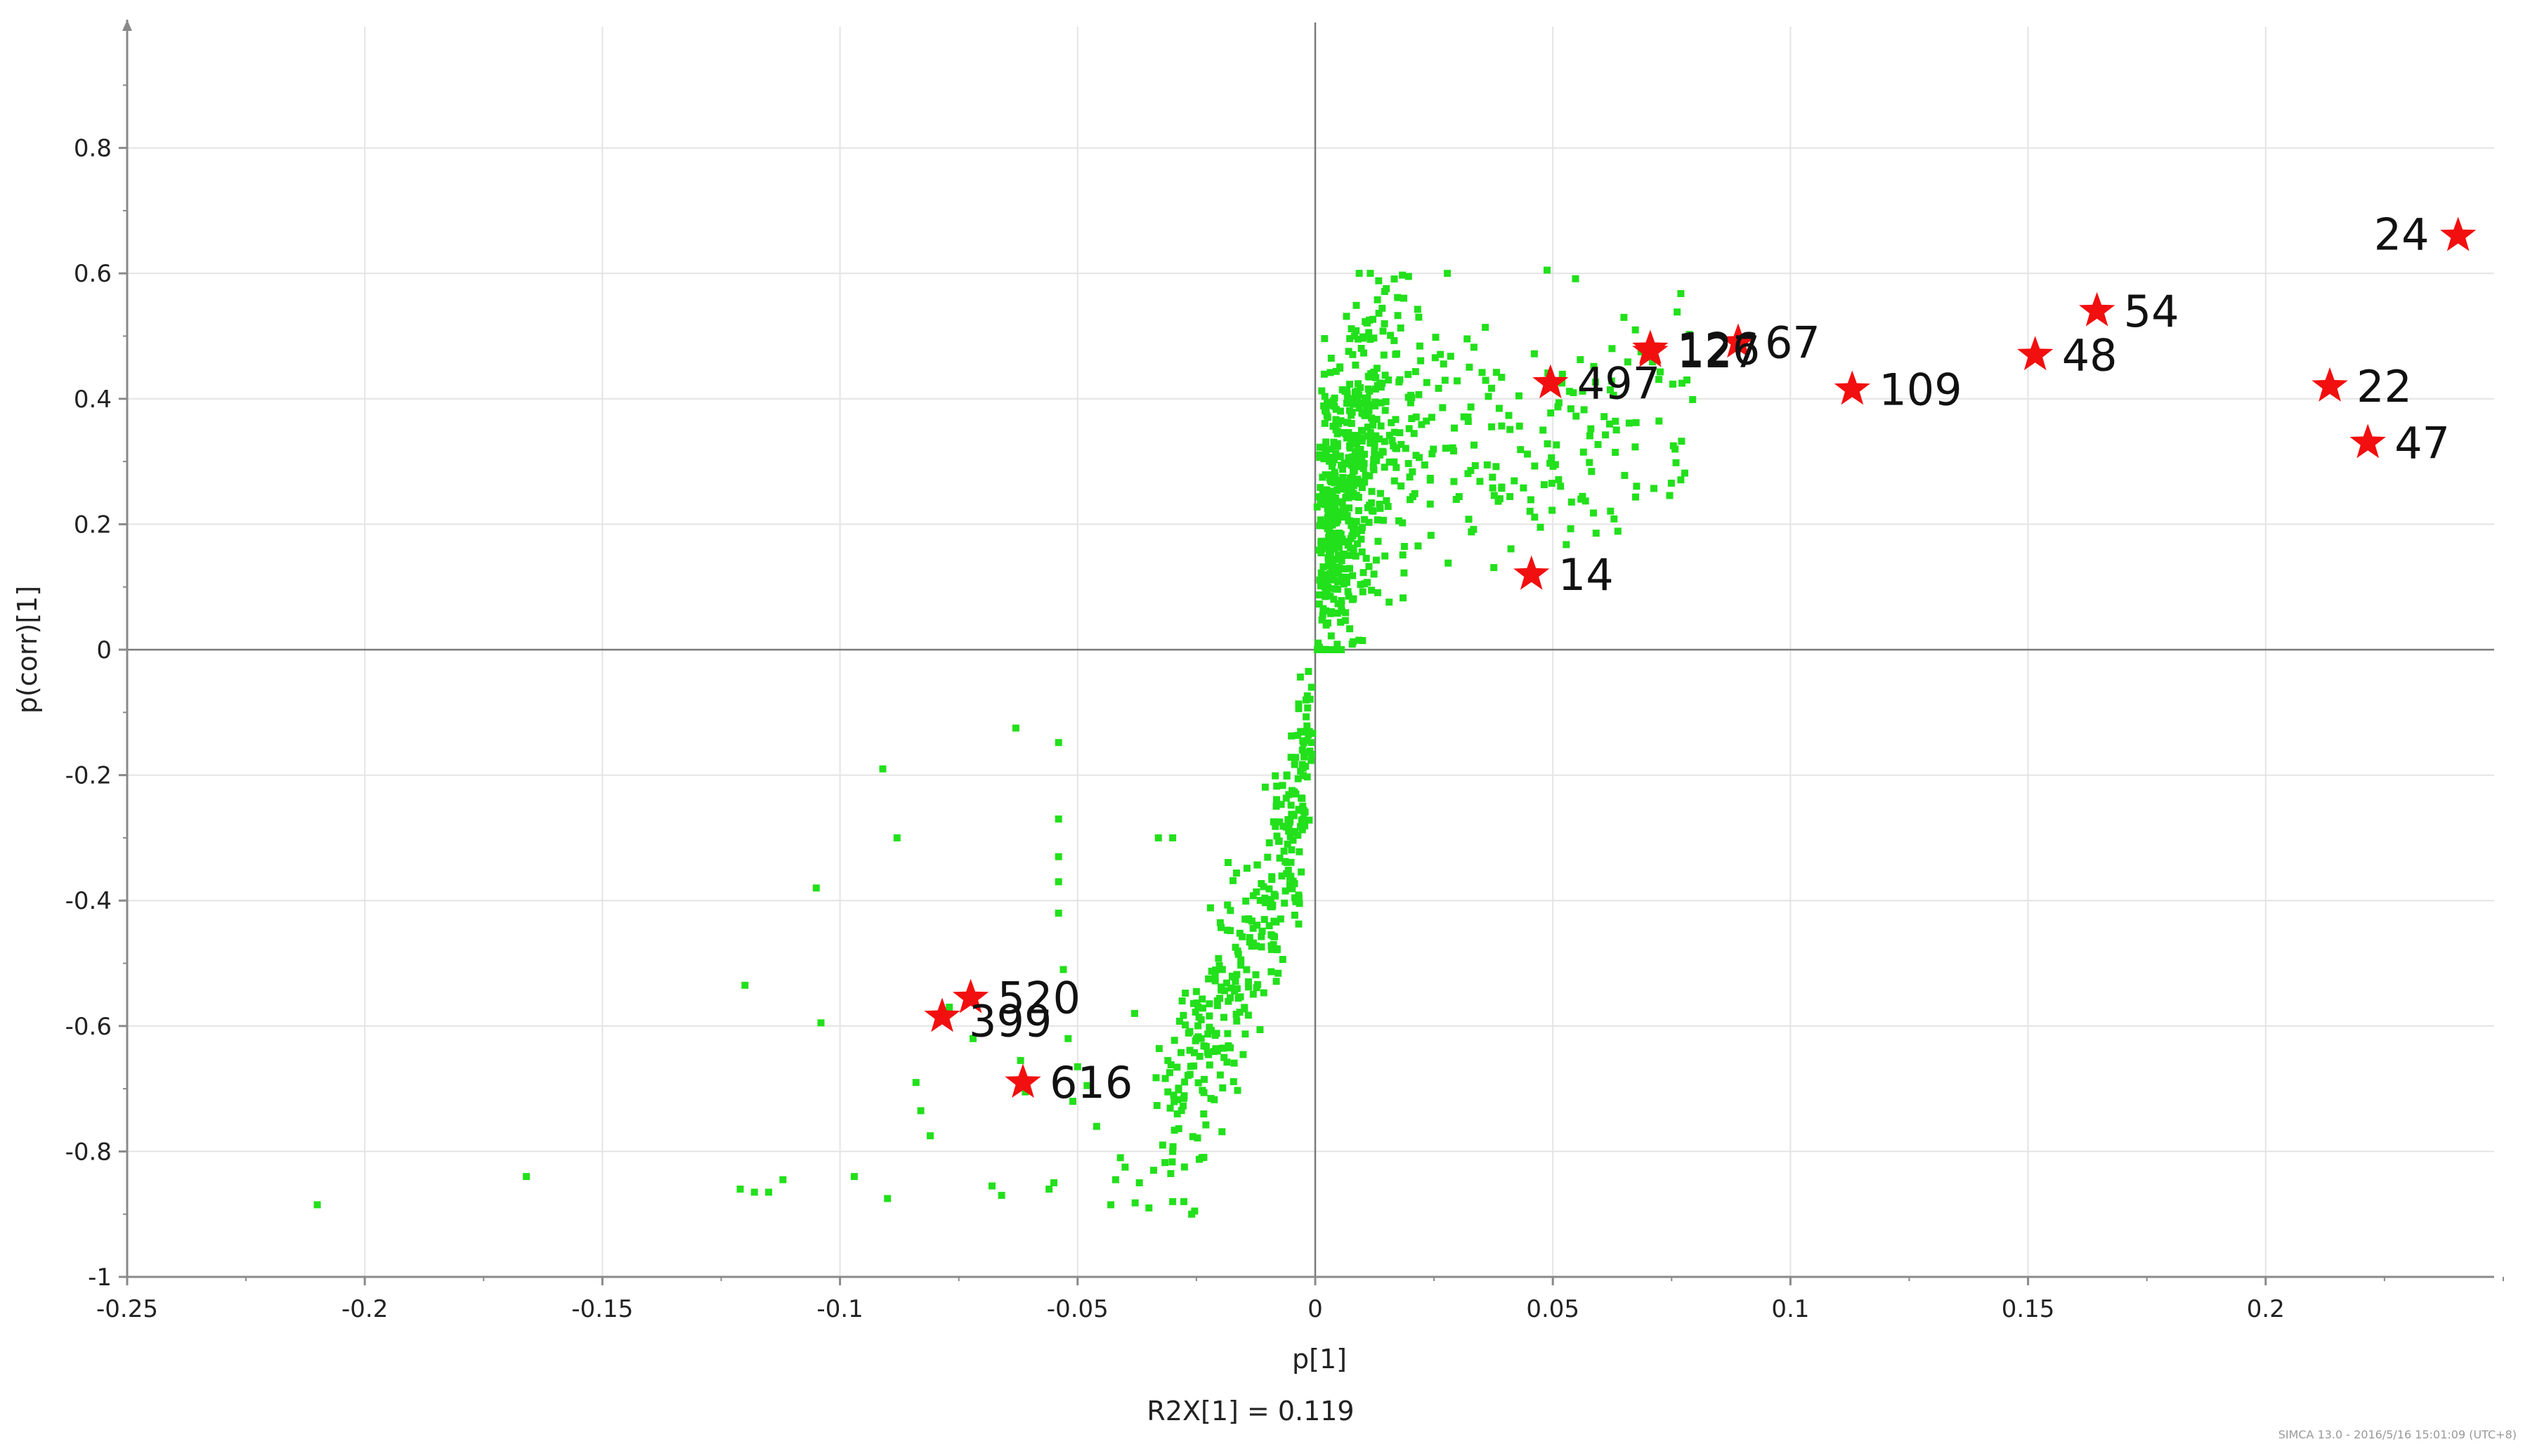 This screenshot has width=2537, height=1456. Describe the element at coordinates (1319, 1359) in the screenshot. I see `x-axis-label: p[1]` at that location.